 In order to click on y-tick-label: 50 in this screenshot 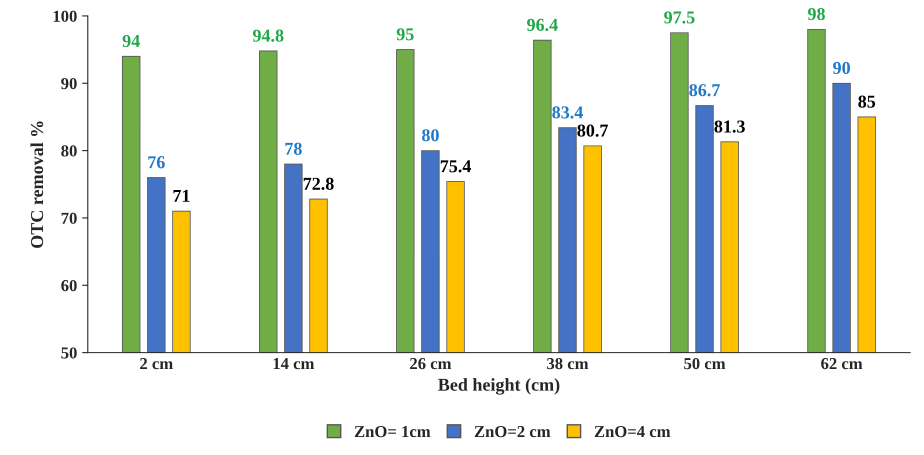, I will do `click(69, 353)`.